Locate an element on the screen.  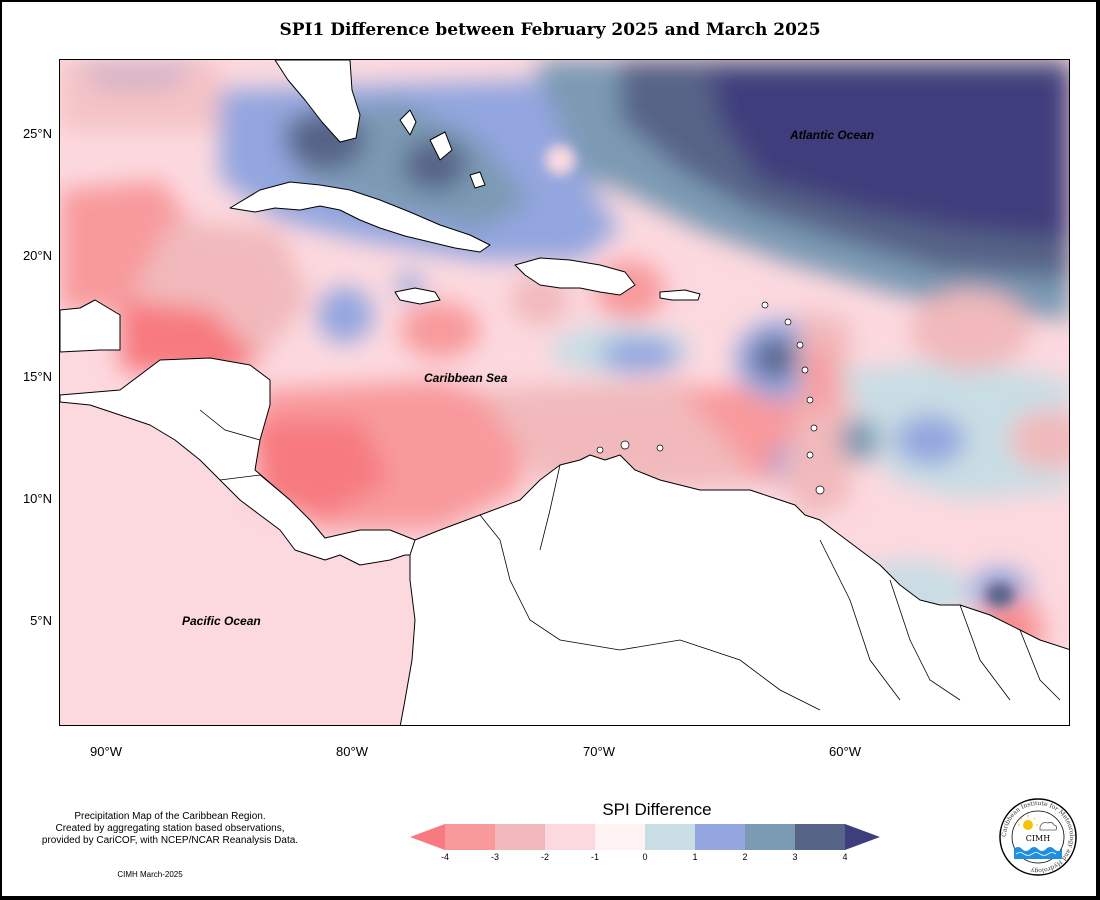
logo-abbr: CIMH is located at coordinates (1038, 838).